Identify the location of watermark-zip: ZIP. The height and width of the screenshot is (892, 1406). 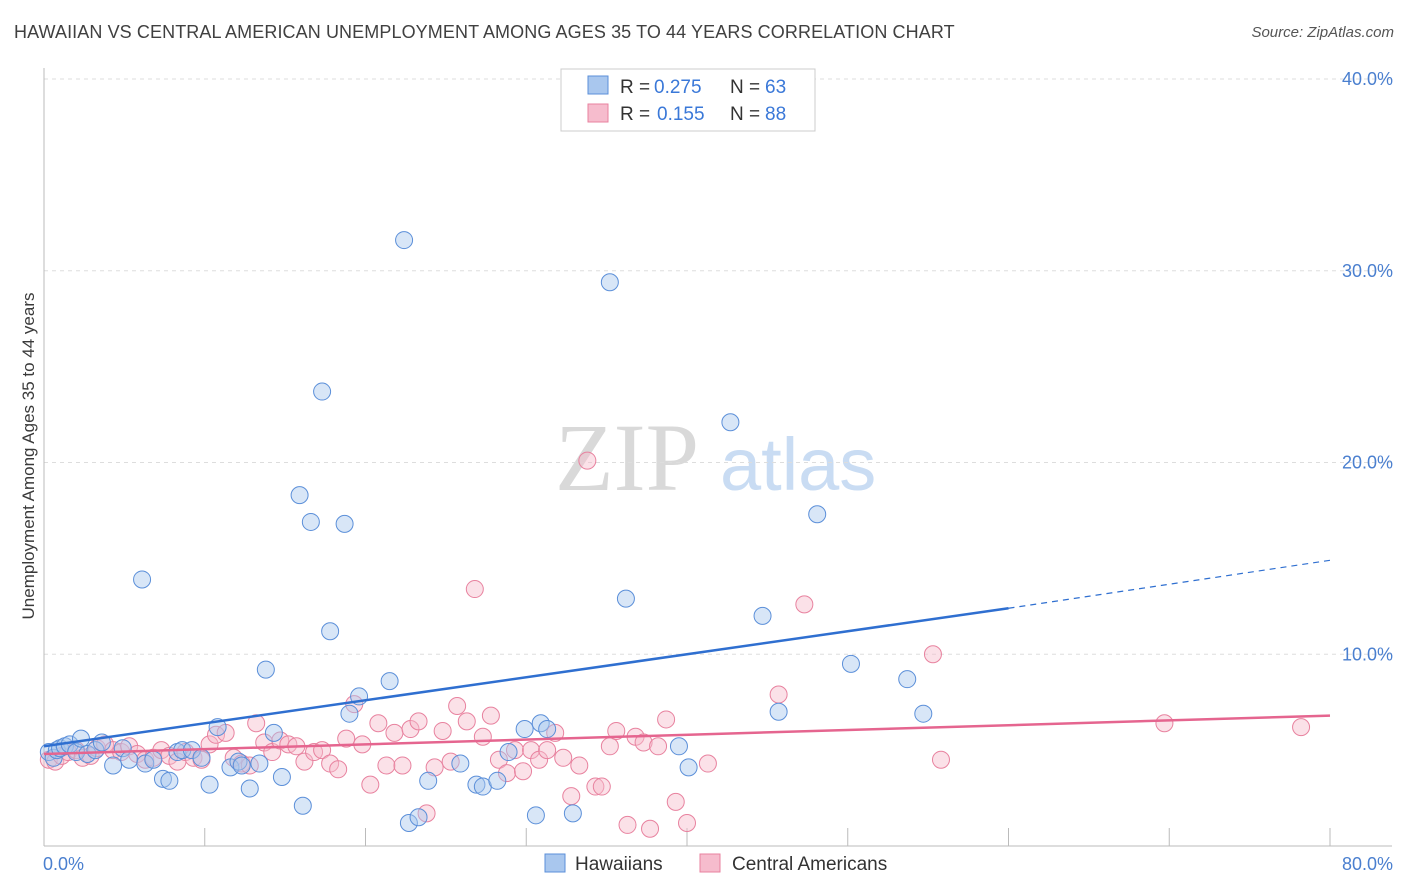
(627, 457).